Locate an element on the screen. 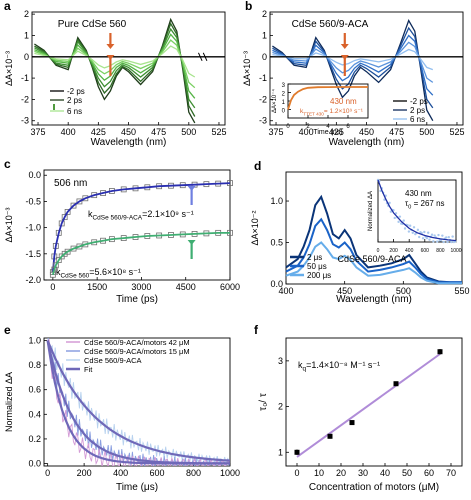 The height and width of the screenshot is (500, 471). axes: 0 1500 3000 4500 6000 -2.0 -1.5 -1.0 -0.5 0.0 is located at coordinates (132, 230).